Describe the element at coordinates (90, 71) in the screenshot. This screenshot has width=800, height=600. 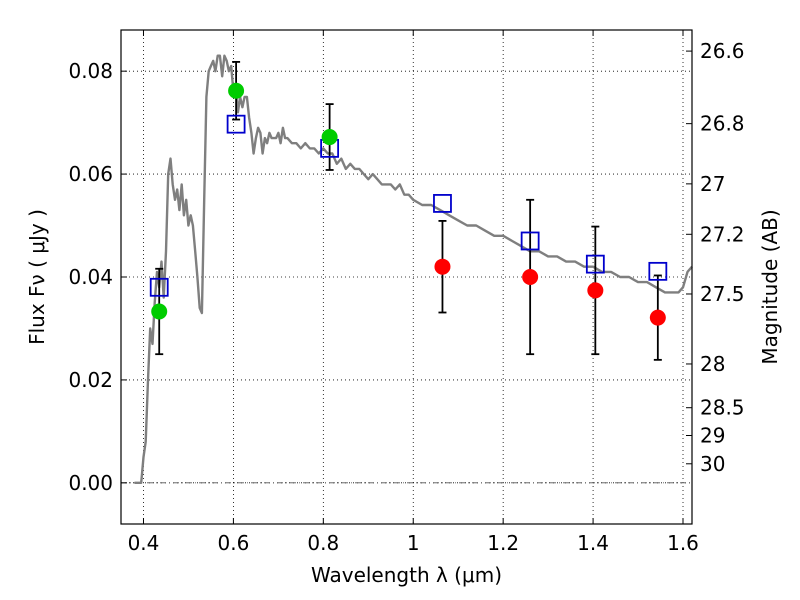
I see `y-tick-label: 0.08` at that location.